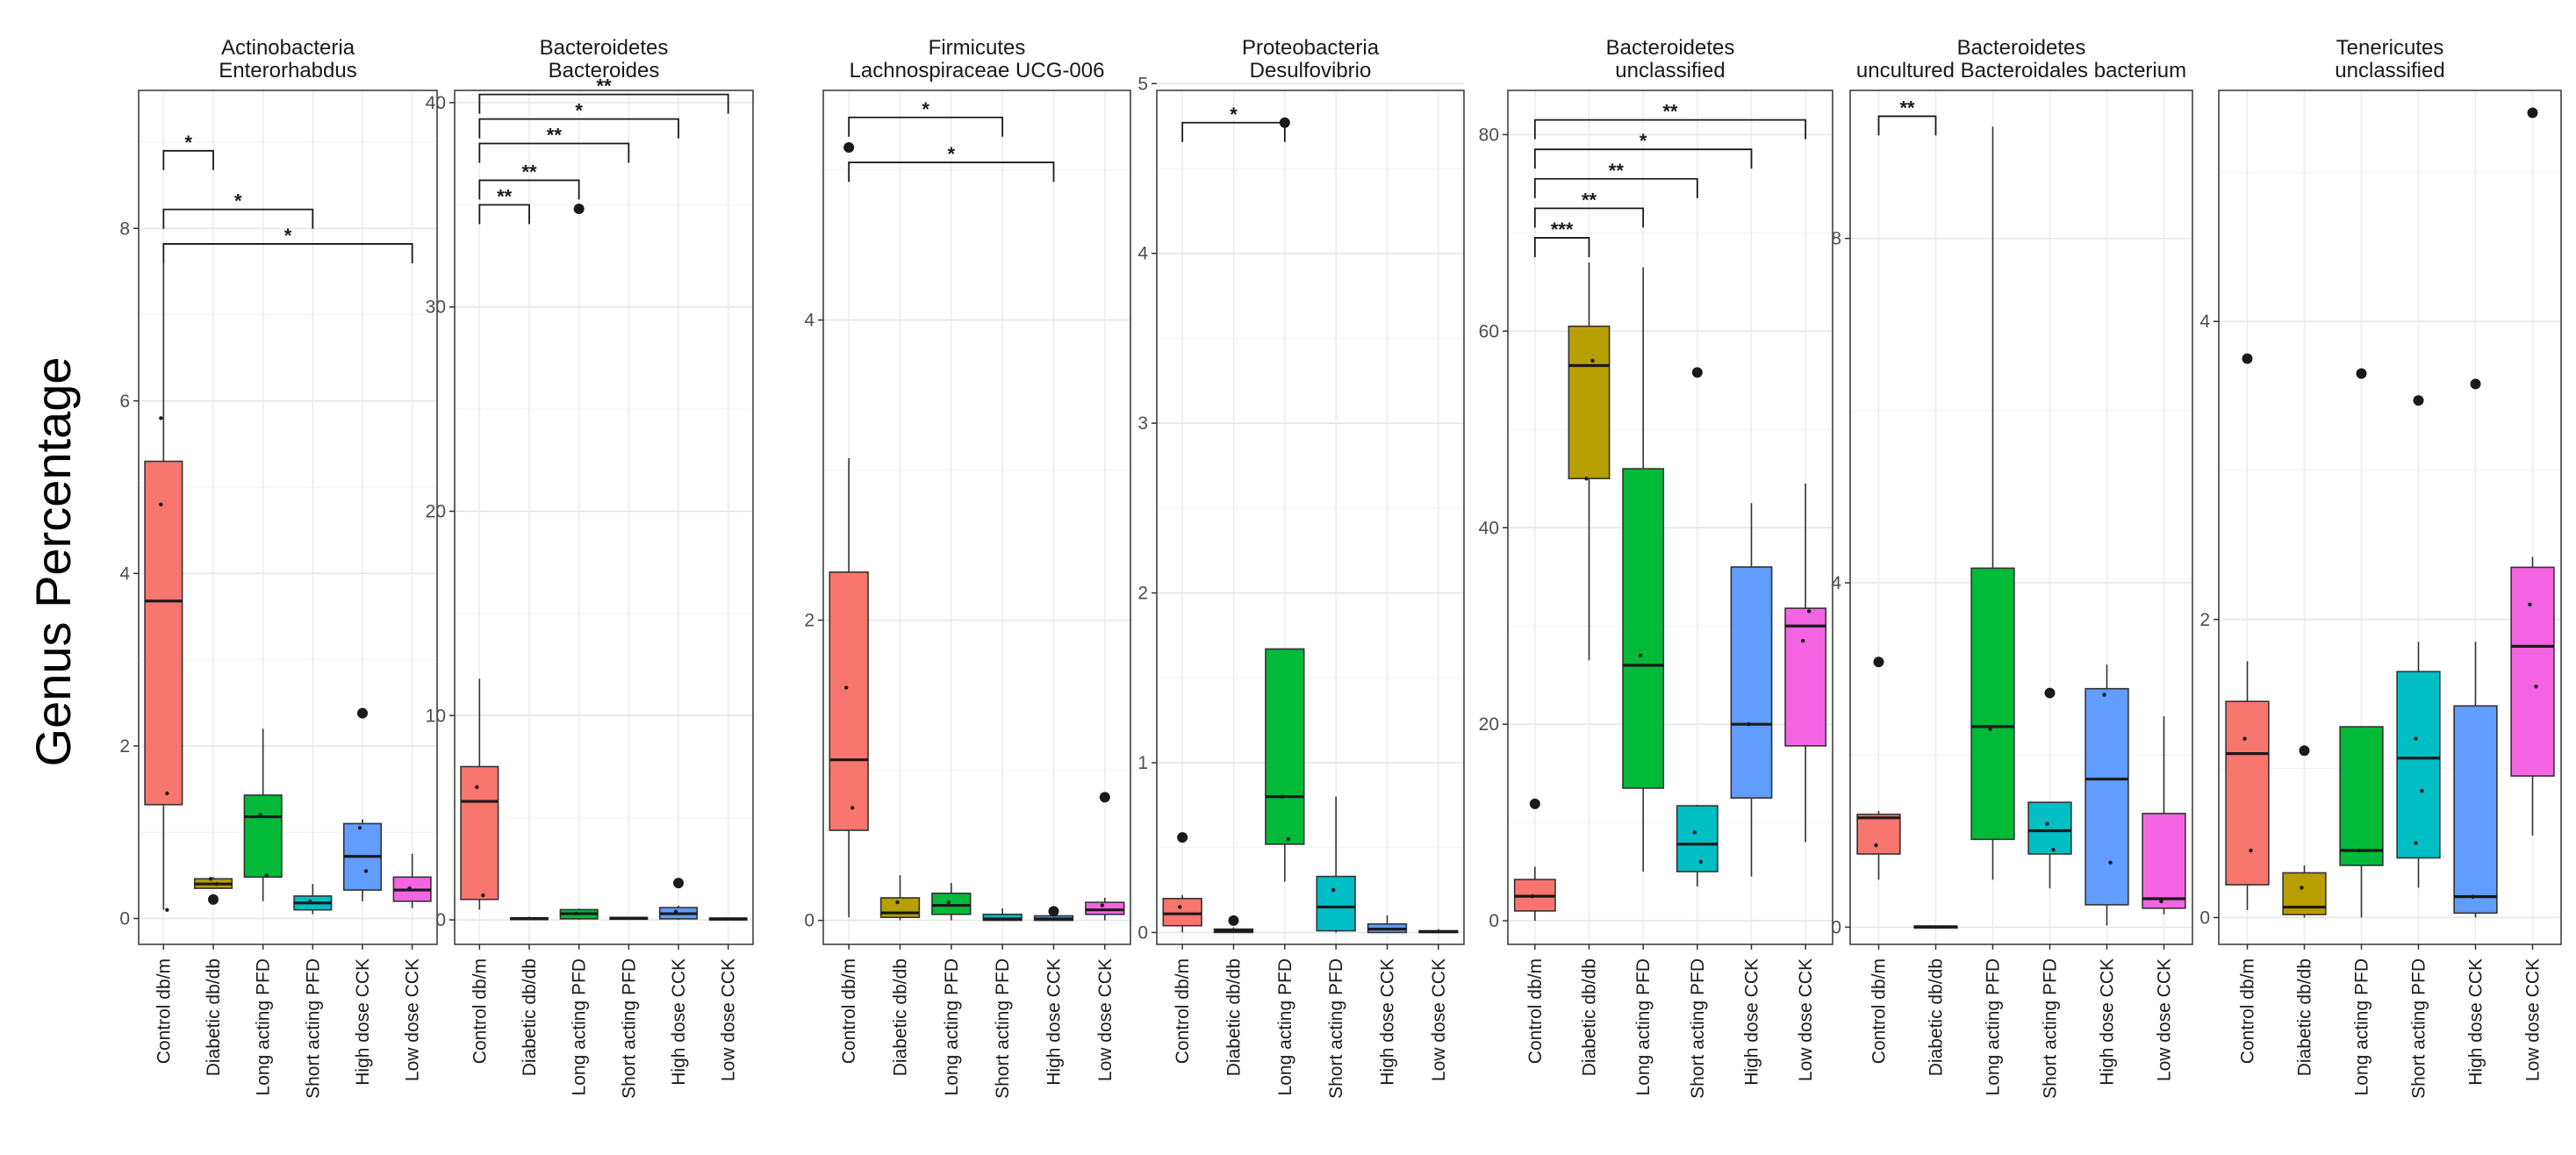 This screenshot has height=1155, width=2576. Describe the element at coordinates (977, 70) in the screenshot. I see `panel-title-line: Lachnospiraceae UCG-006` at that location.